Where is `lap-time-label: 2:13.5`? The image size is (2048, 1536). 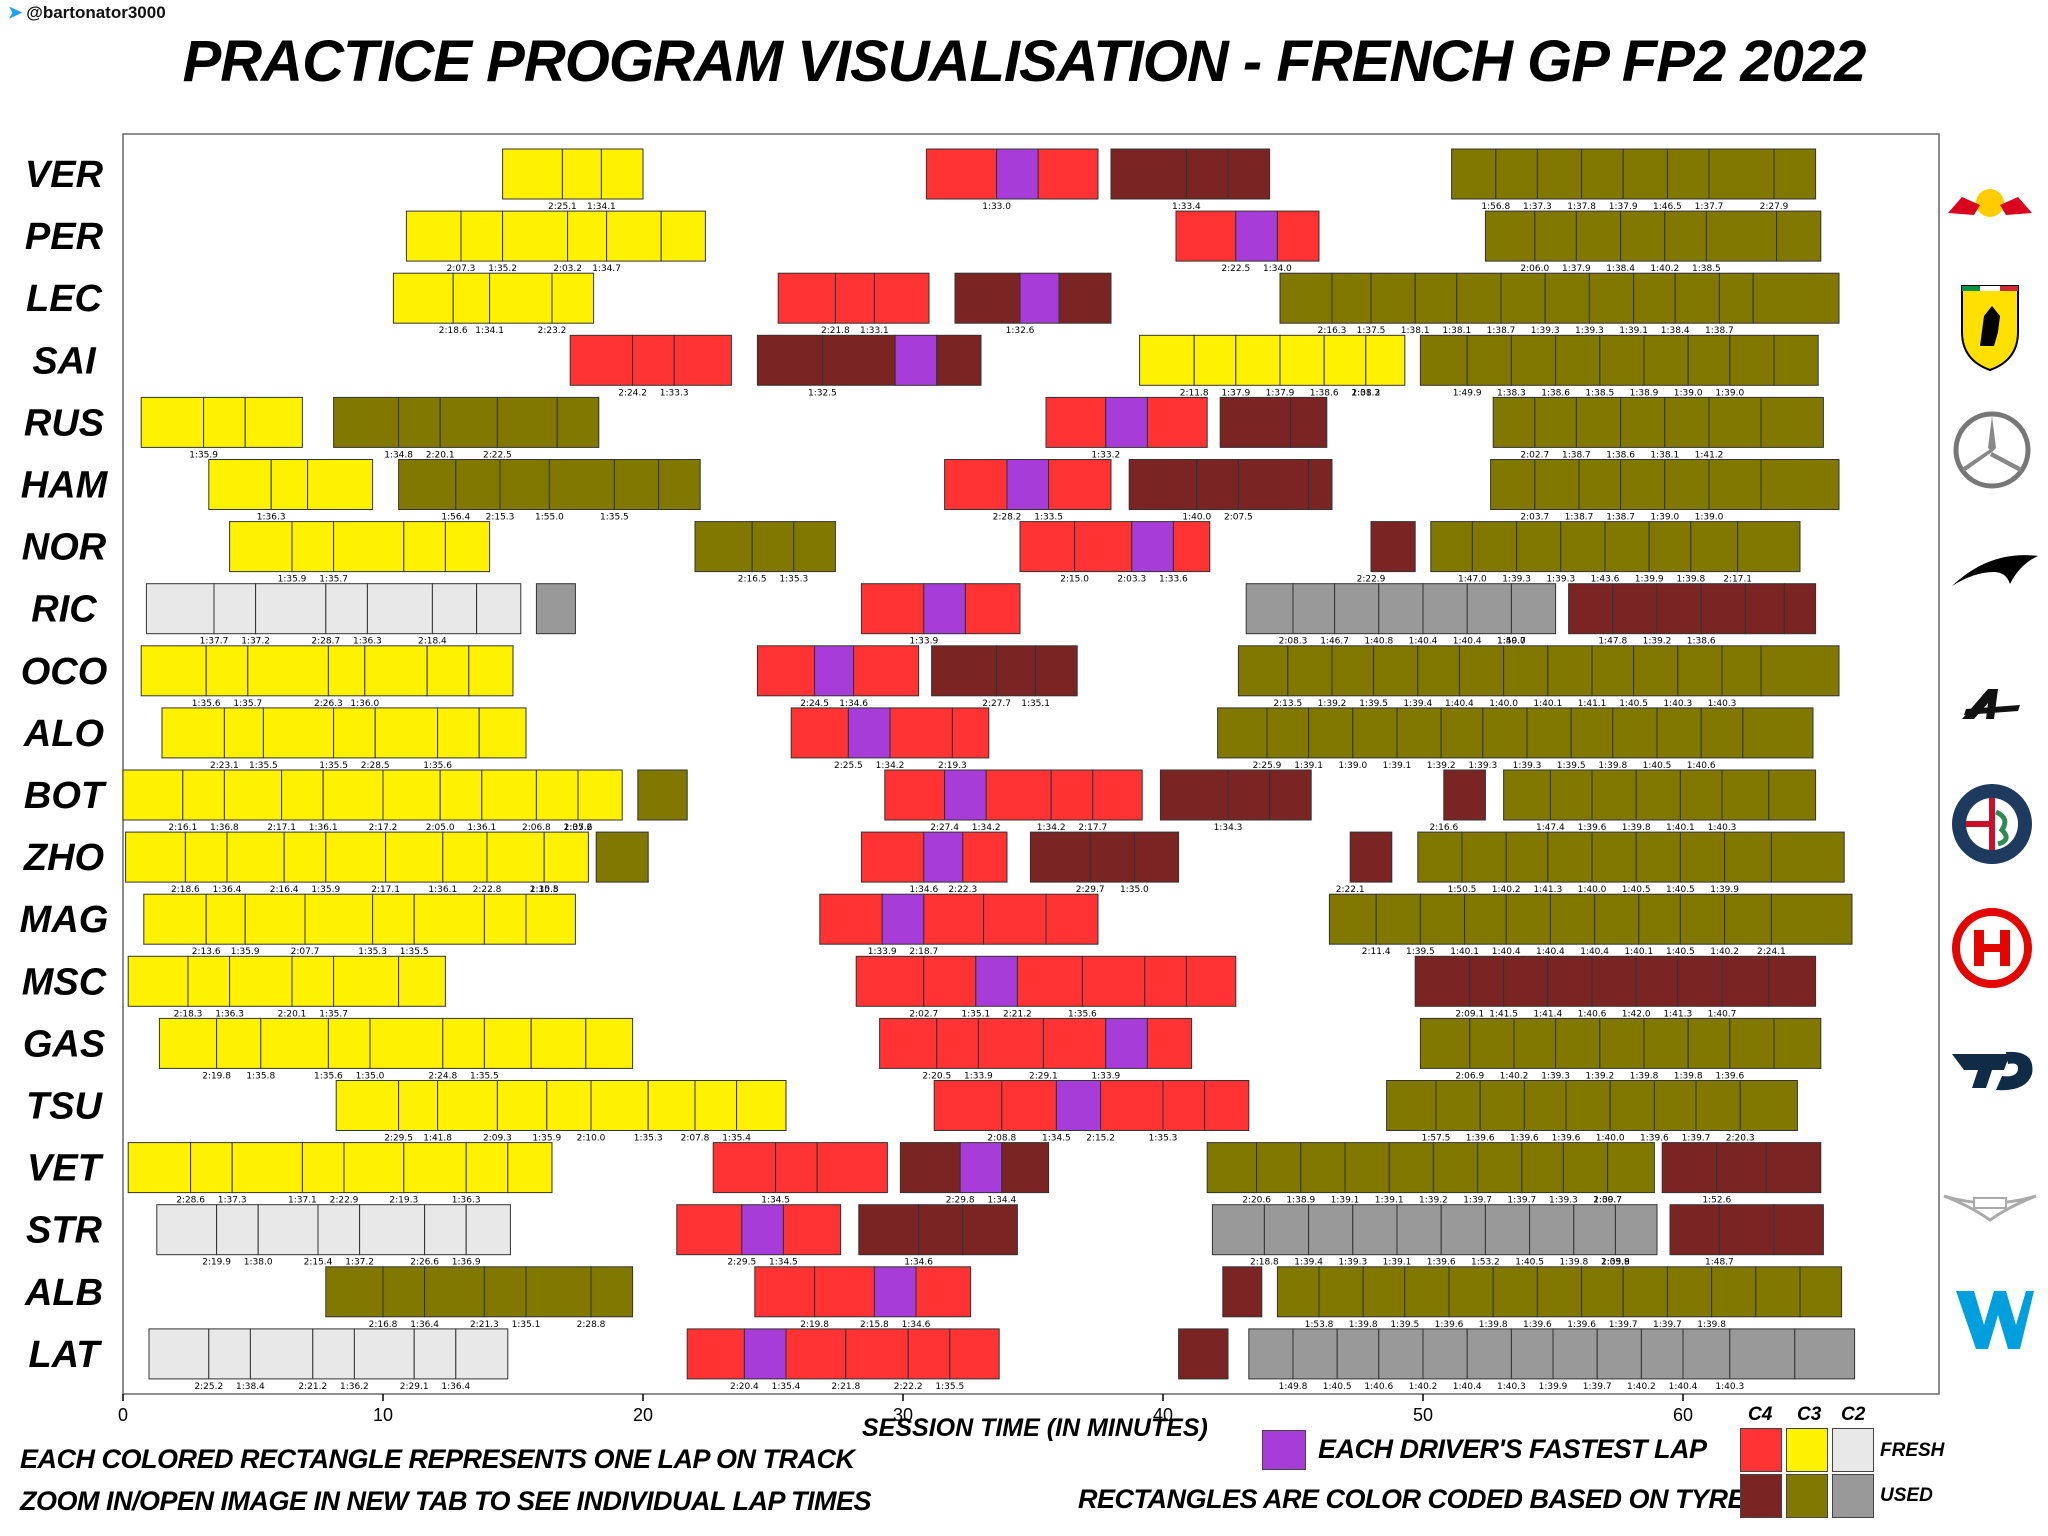 lap-time-label: 2:13.5 is located at coordinates (1287, 704).